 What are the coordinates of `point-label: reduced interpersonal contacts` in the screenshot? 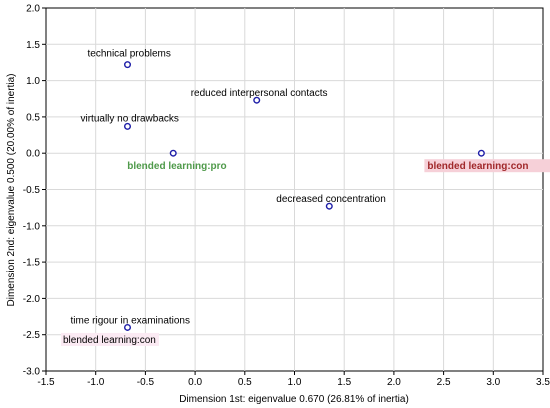 It's located at (259, 93).